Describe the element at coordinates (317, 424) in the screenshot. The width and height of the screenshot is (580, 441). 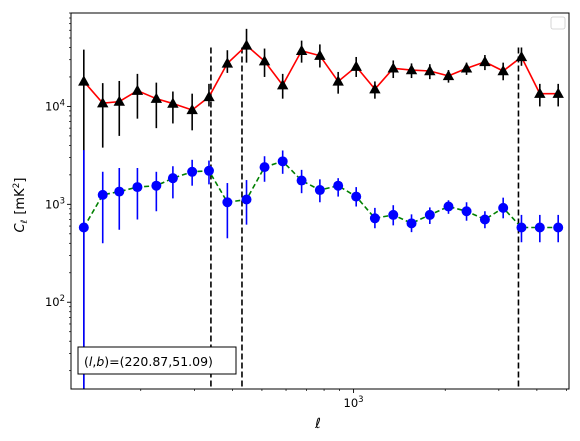
I see `x-axis-label: ℓ` at that location.